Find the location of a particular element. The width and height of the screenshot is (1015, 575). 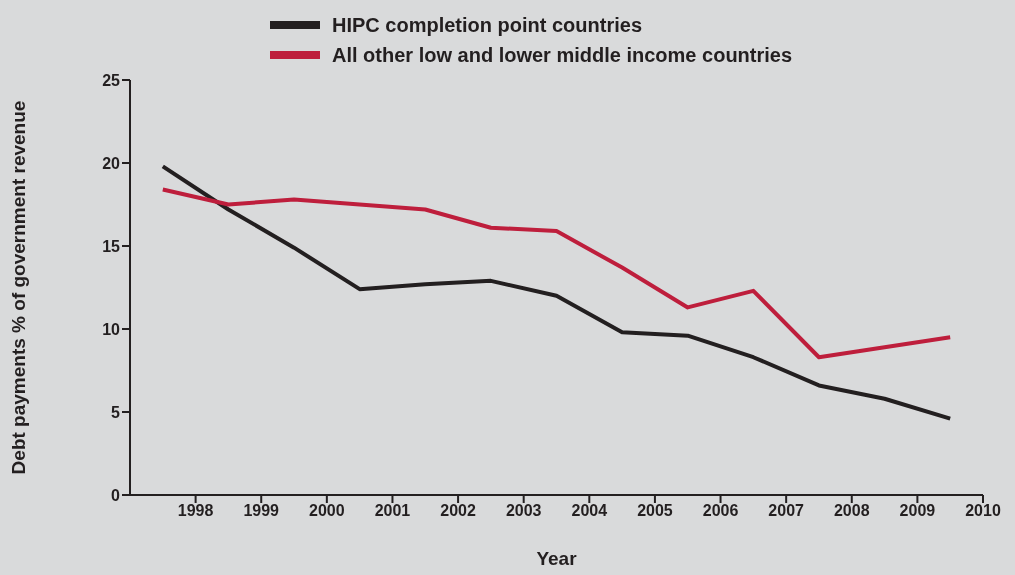

x-tick-label: 2001 is located at coordinates (392, 511).